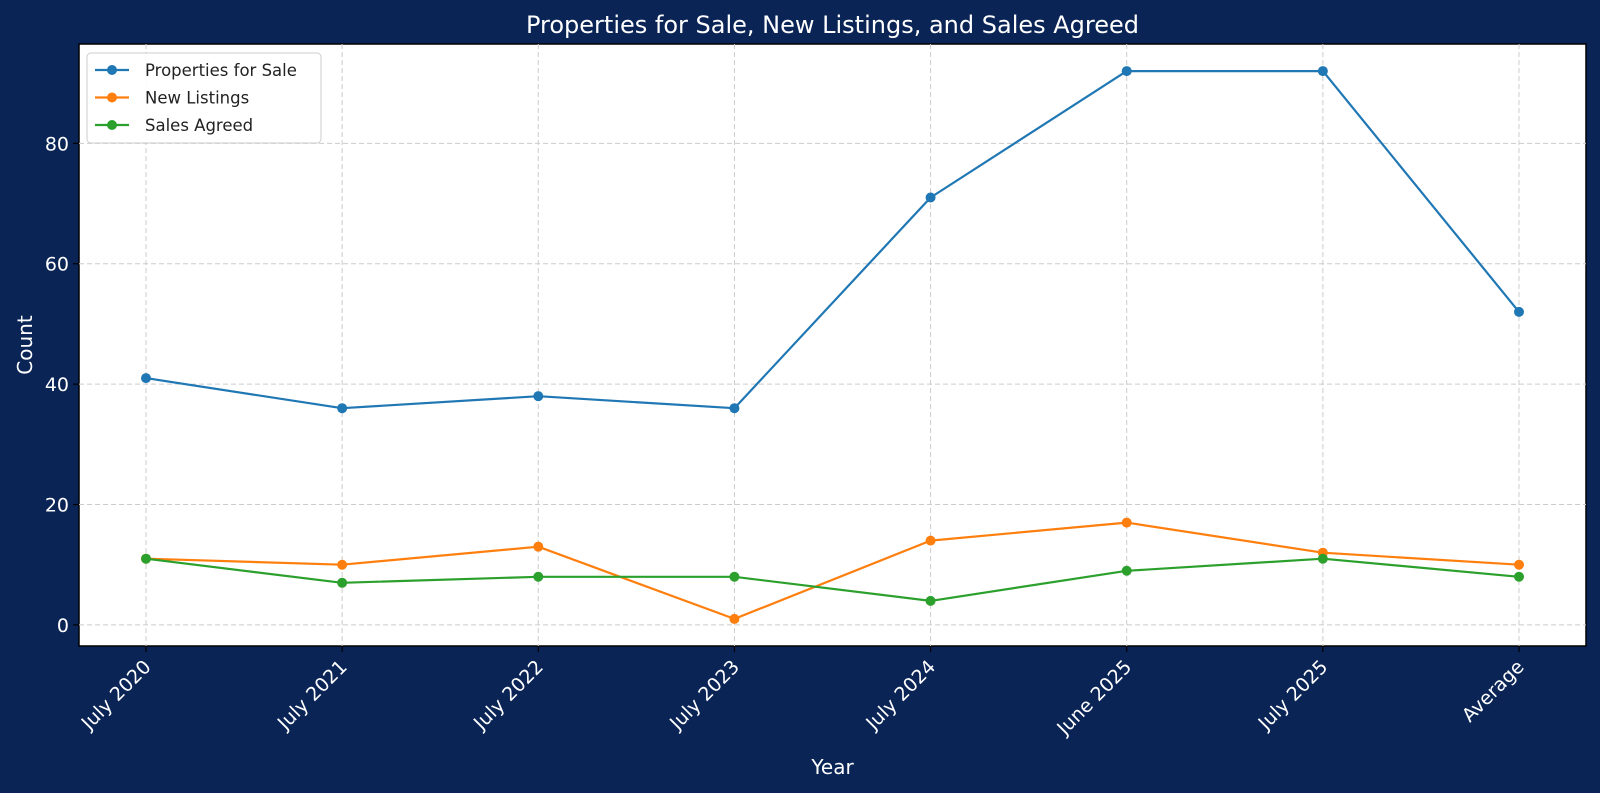  Describe the element at coordinates (704, 695) in the screenshot. I see `x-tick-label: July 2023` at that location.